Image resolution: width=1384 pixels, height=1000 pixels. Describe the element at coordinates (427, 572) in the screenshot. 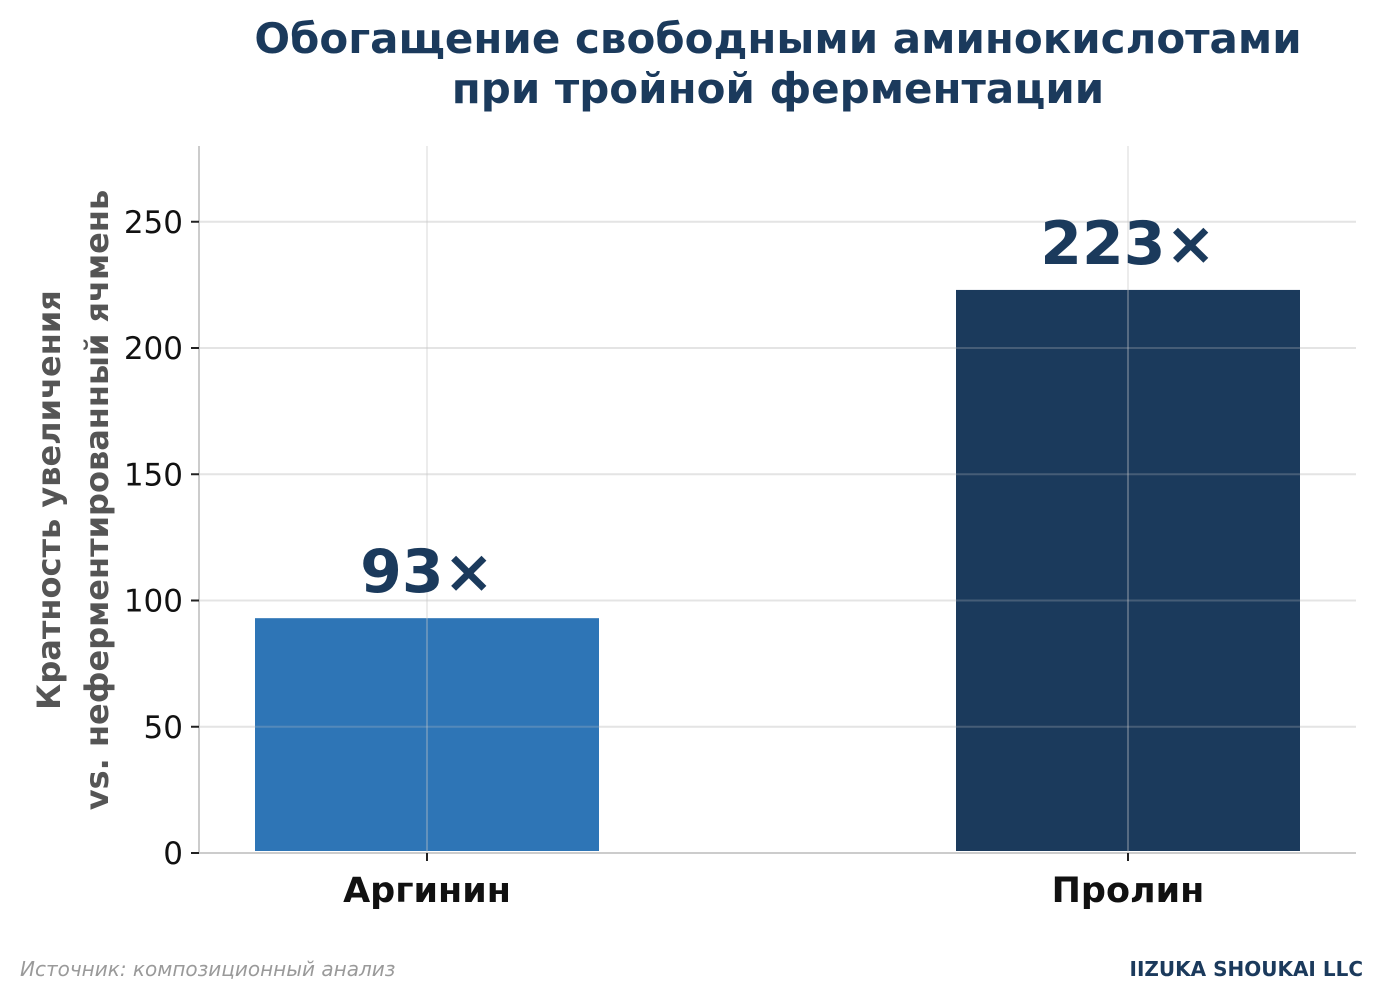

I see `bar-value-label: 93×` at that location.